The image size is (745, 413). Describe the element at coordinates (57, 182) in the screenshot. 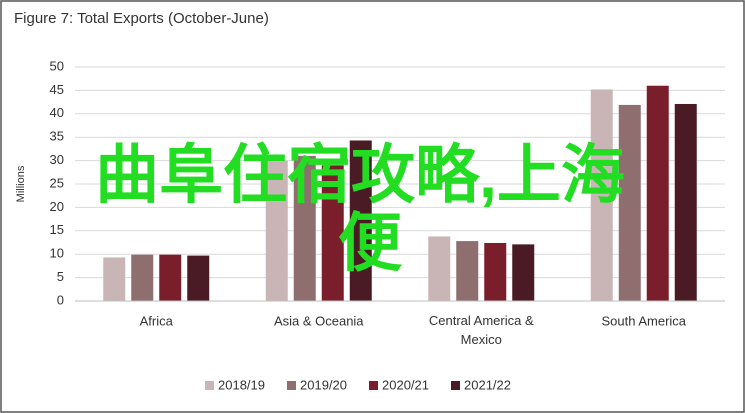

I see `y-tick-label: 25` at that location.